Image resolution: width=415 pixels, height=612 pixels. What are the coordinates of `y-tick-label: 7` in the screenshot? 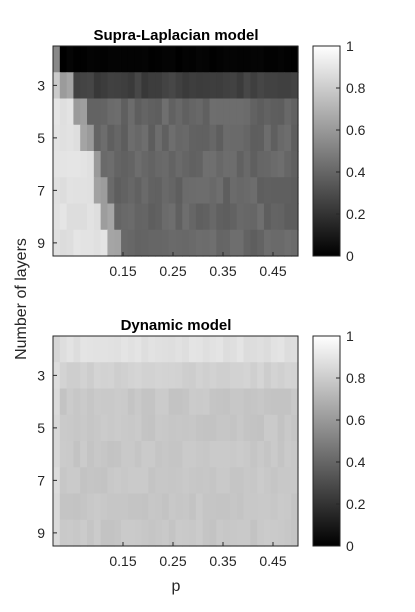 It's located at (41, 190).